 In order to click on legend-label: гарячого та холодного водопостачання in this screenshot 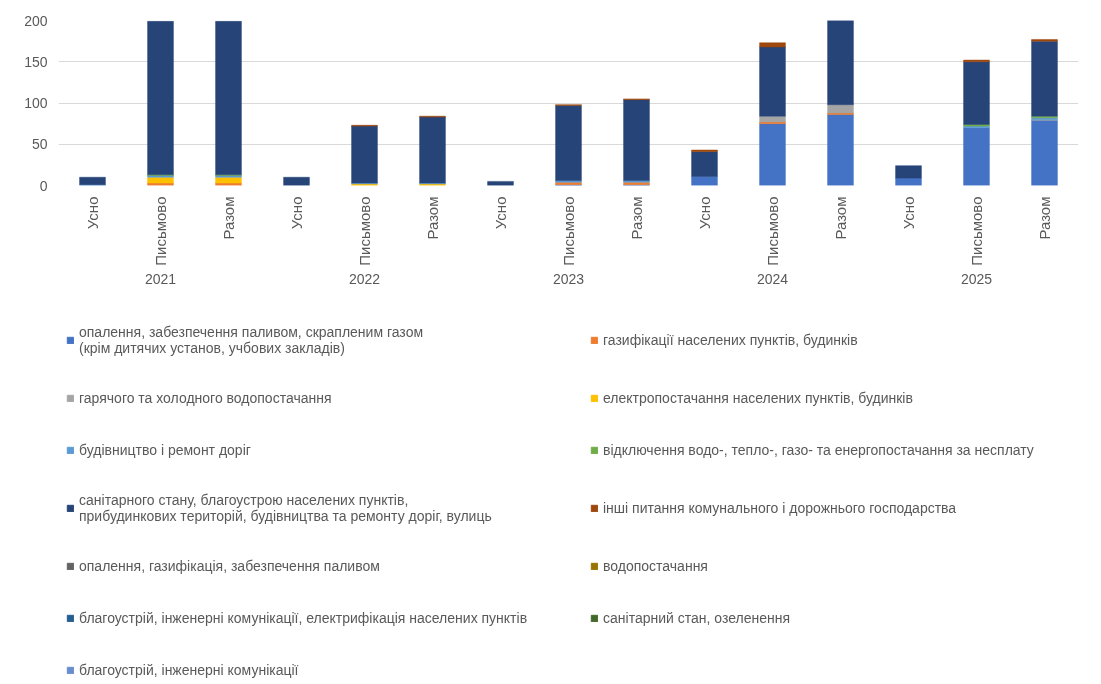, I will do `click(206, 398)`.